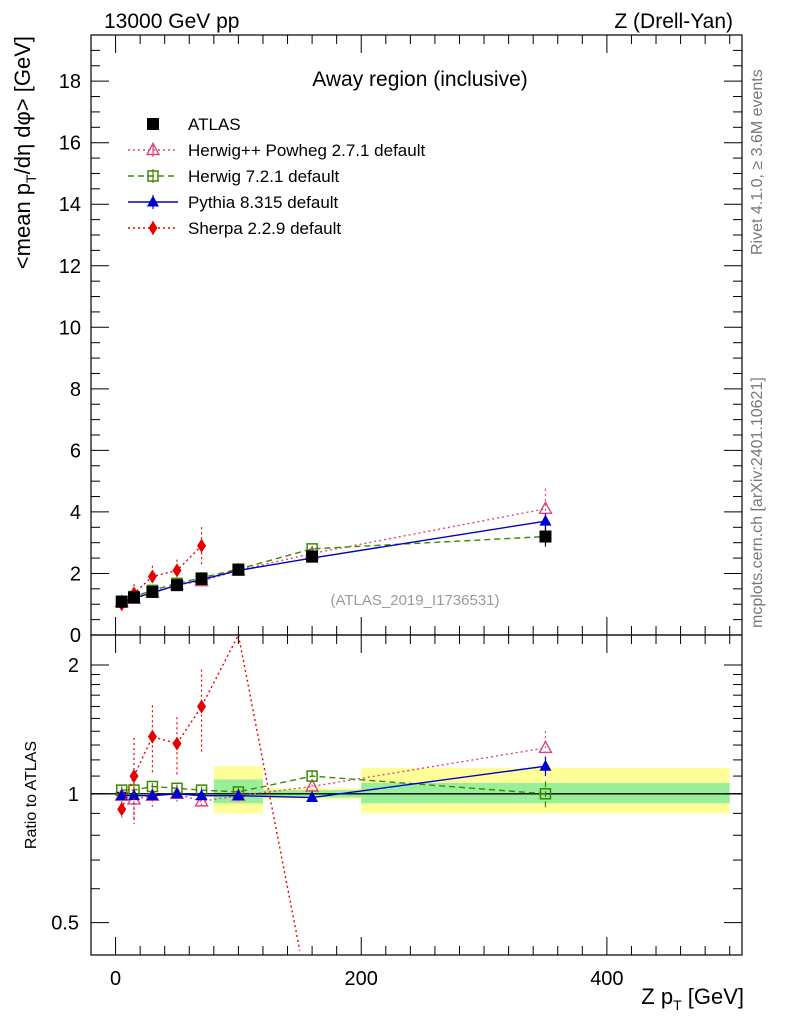 Image resolution: width=786 pixels, height=1024 pixels. What do you see at coordinates (306, 150) in the screenshot?
I see `legend-label: Herwig++ Powheg 2.7.1 default` at bounding box center [306, 150].